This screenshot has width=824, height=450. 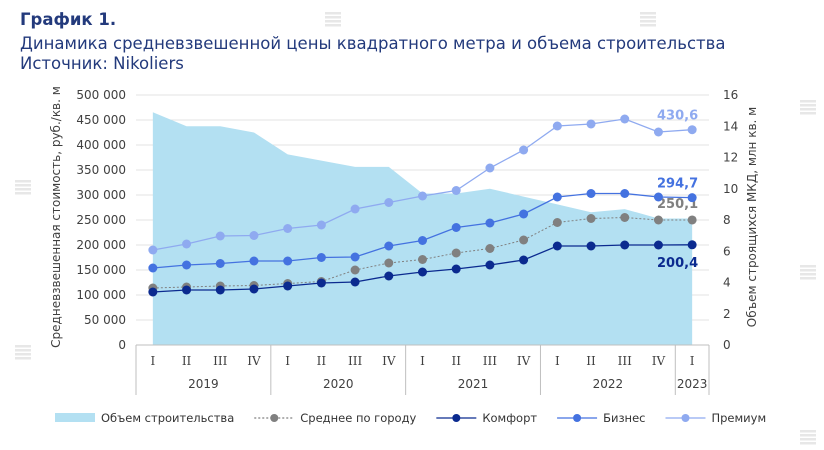 I want to click on y-right-tick-label: 0, so click(x=727, y=345).